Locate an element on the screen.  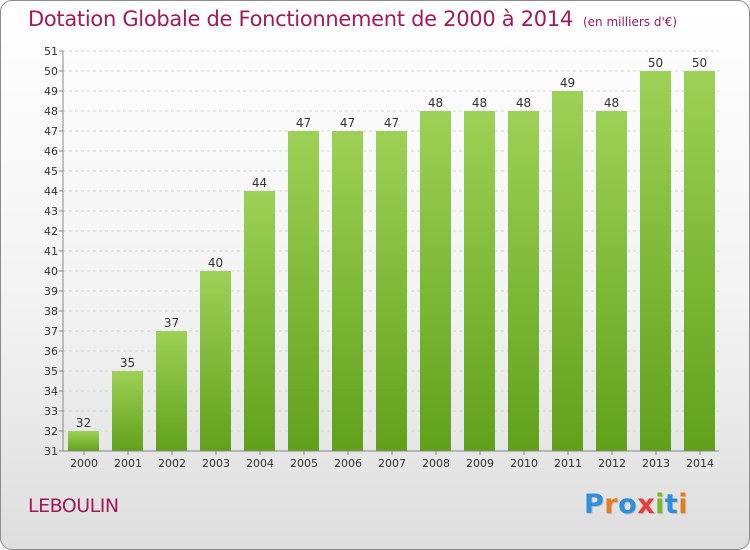
y-tick-label-47: 47 is located at coordinates (51, 131).